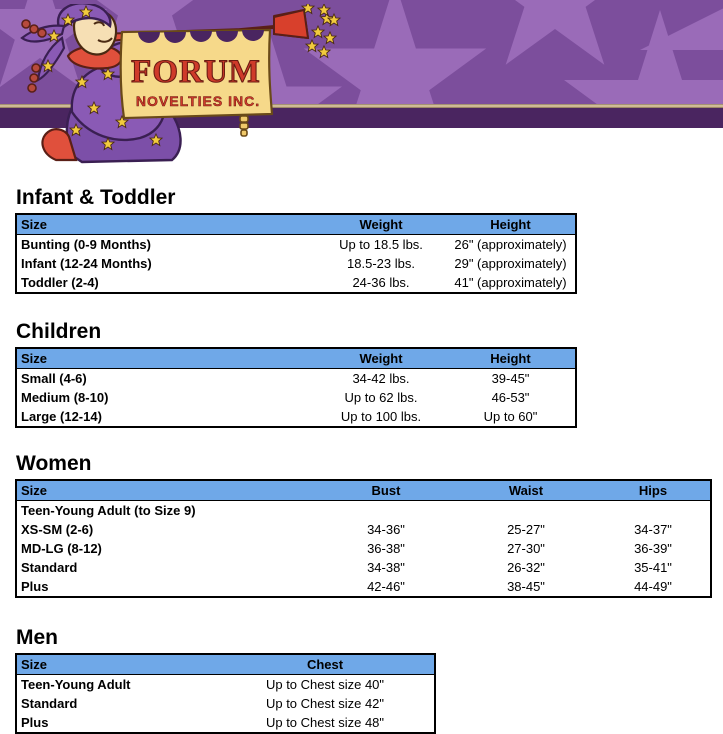 The width and height of the screenshot is (723, 734). Describe the element at coordinates (653, 490) in the screenshot. I see `column-header: Hips` at that location.